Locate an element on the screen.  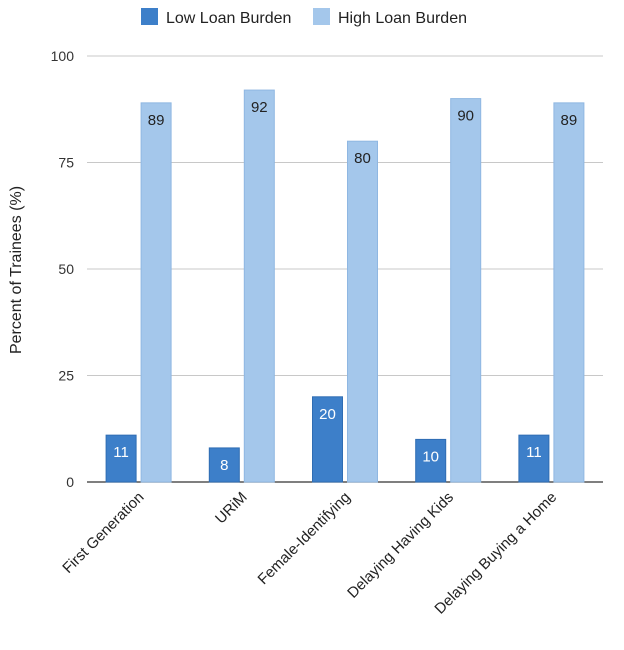
x-tick-label: Delaying Buying a Home is located at coordinates (495, 553).